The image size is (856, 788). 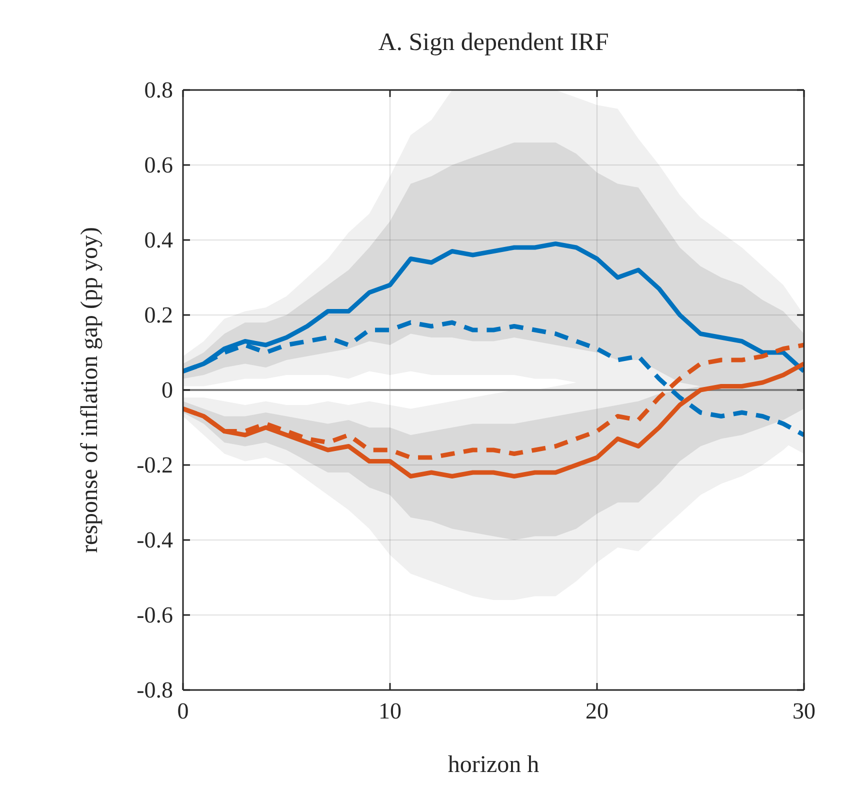 I want to click on x-tick-label: 0, so click(x=183, y=711).